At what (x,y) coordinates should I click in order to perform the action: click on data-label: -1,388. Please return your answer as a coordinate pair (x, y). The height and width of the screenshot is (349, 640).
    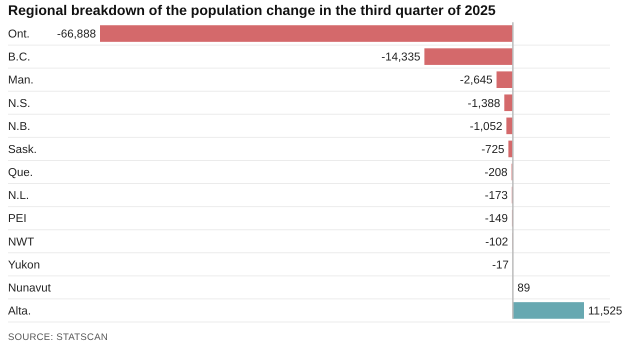
    Looking at the image, I should click on (484, 104).